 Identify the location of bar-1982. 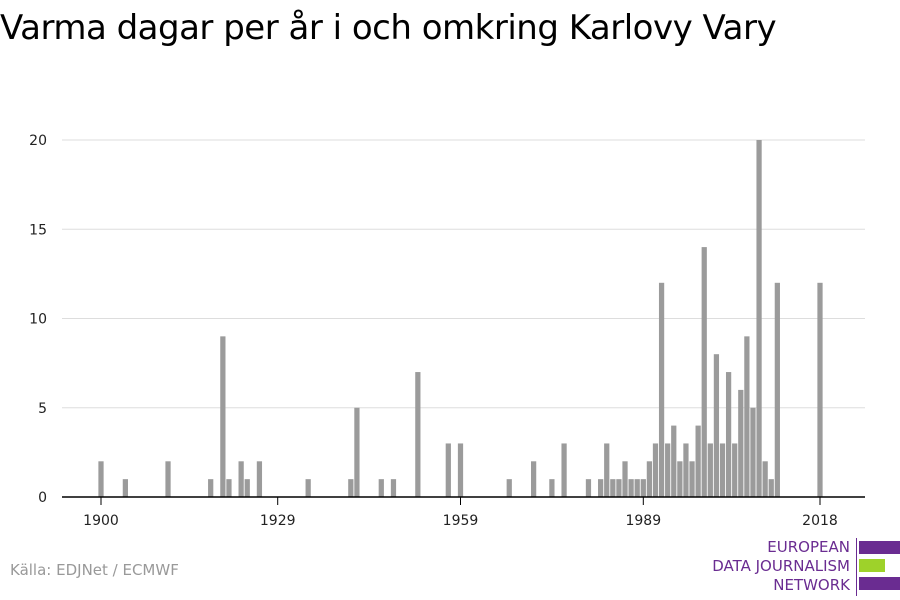
(601, 488).